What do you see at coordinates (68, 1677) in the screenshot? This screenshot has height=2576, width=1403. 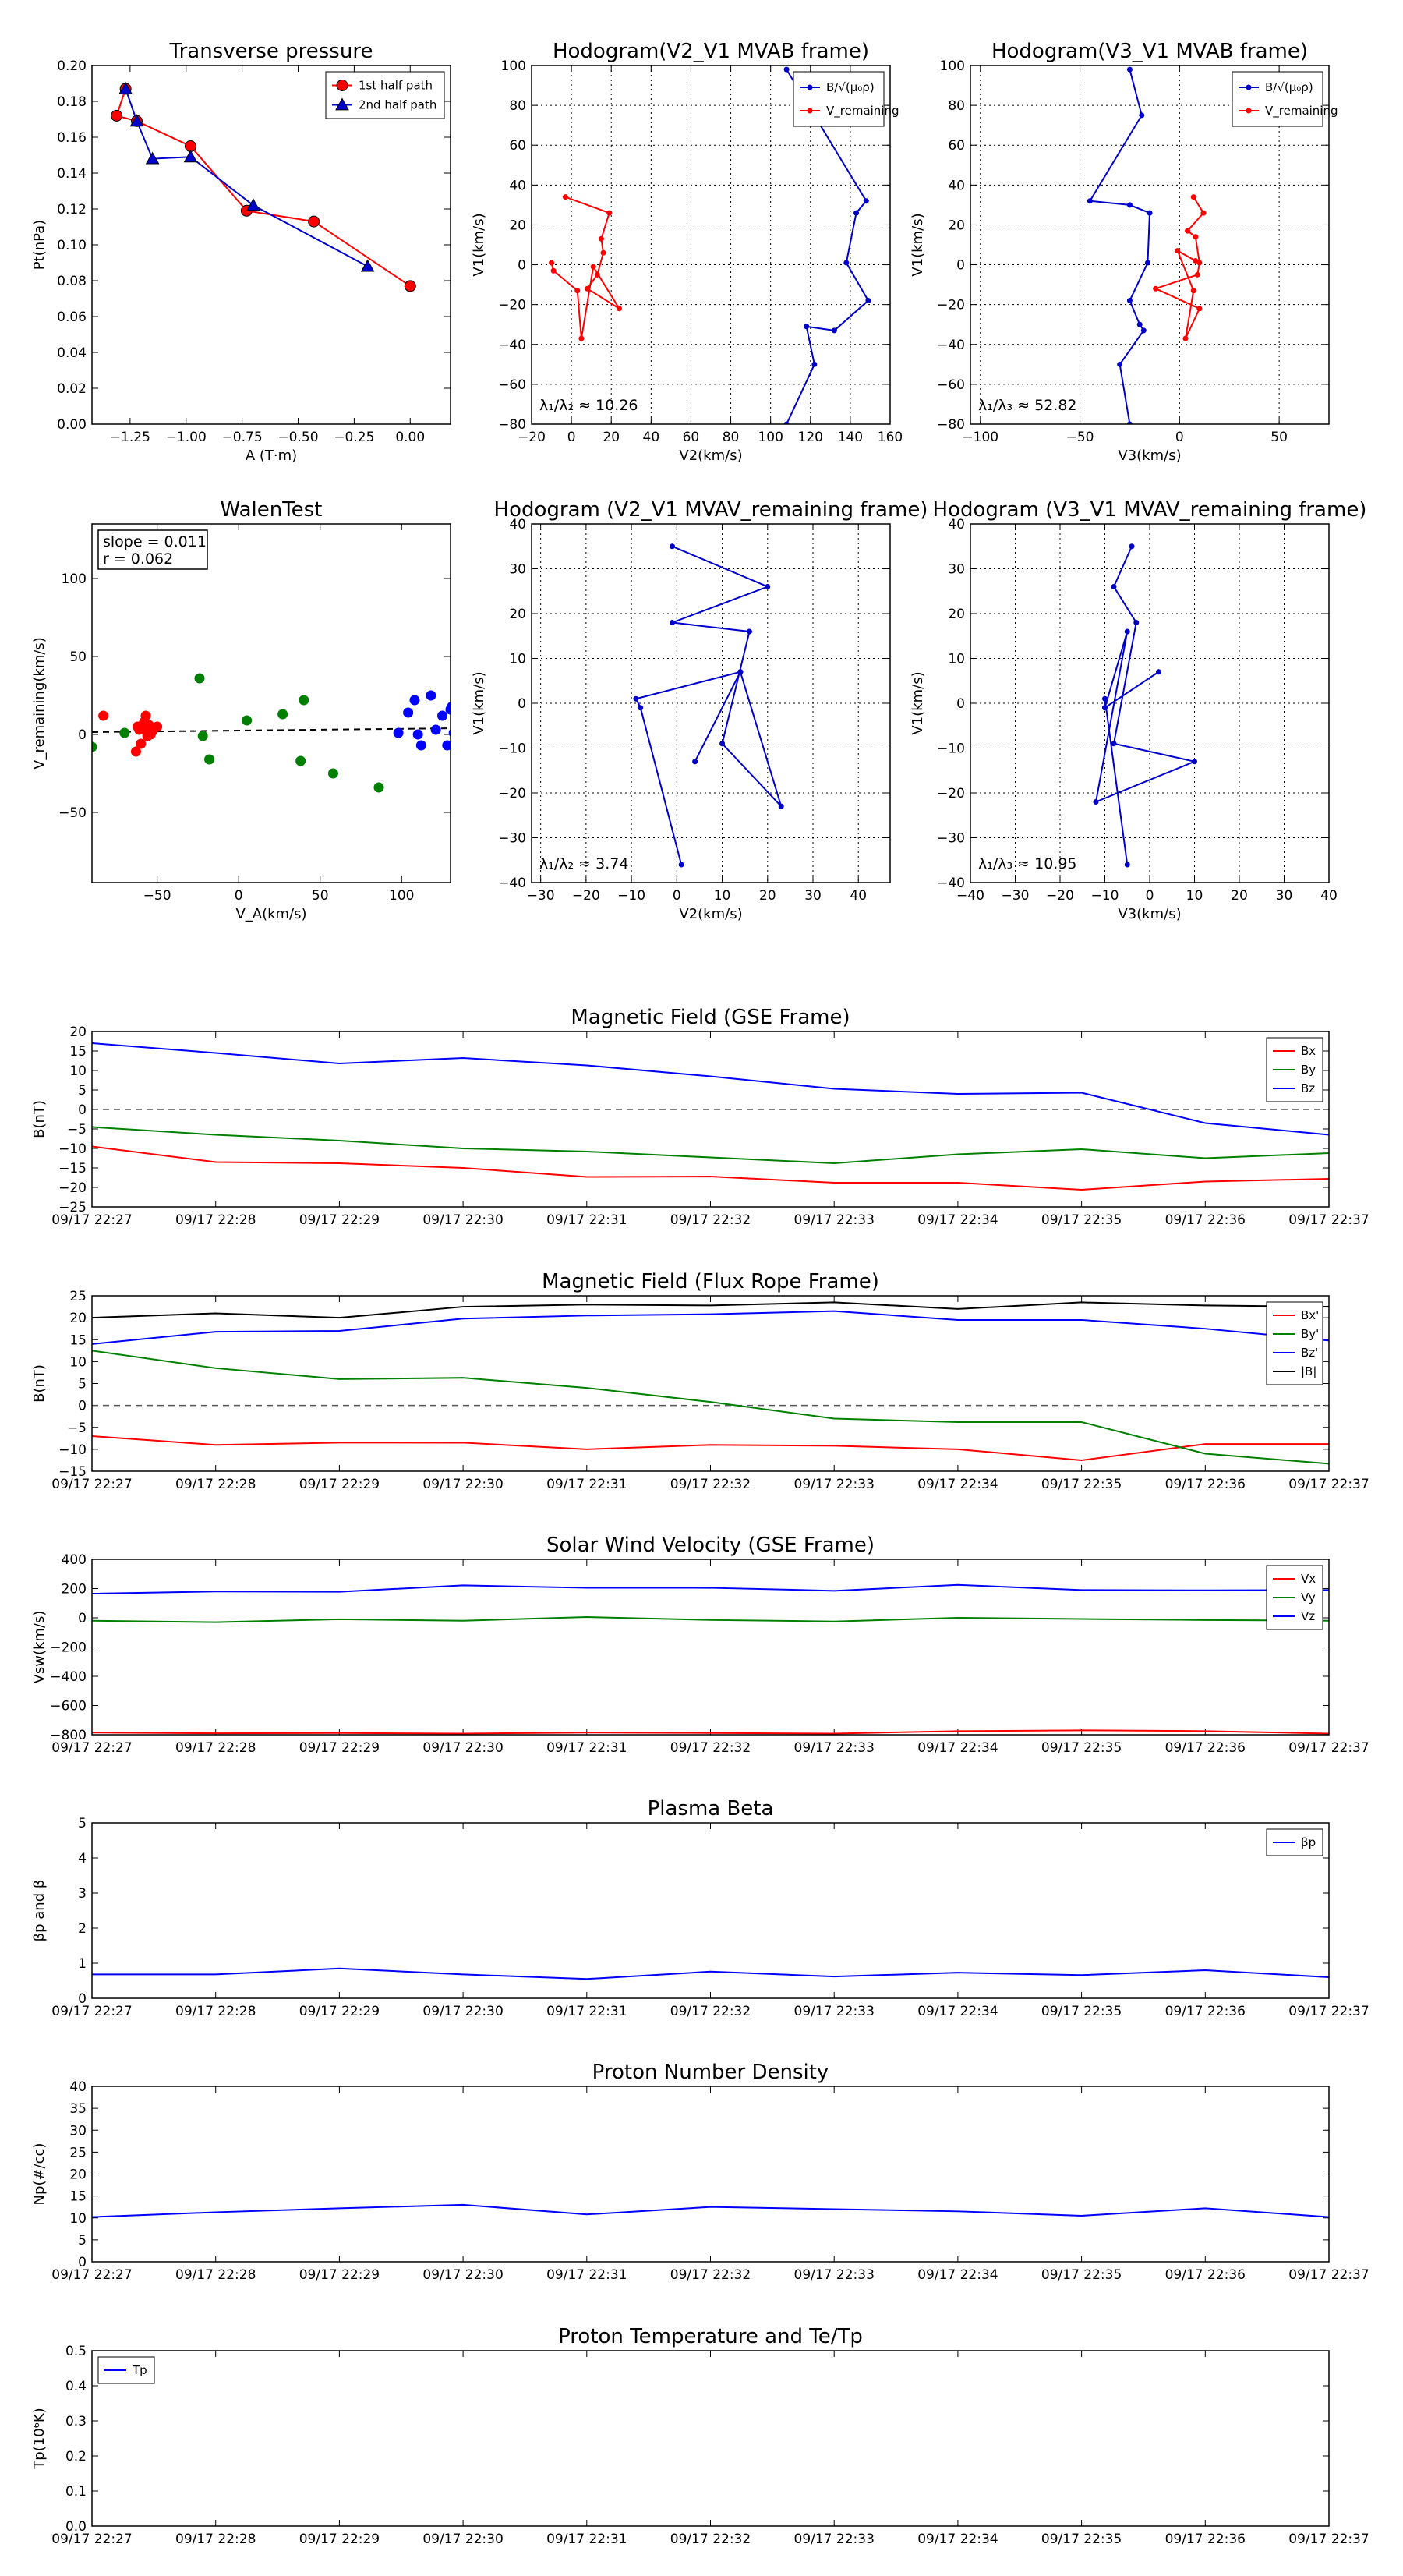 I see `y-tick-label: −400` at bounding box center [68, 1677].